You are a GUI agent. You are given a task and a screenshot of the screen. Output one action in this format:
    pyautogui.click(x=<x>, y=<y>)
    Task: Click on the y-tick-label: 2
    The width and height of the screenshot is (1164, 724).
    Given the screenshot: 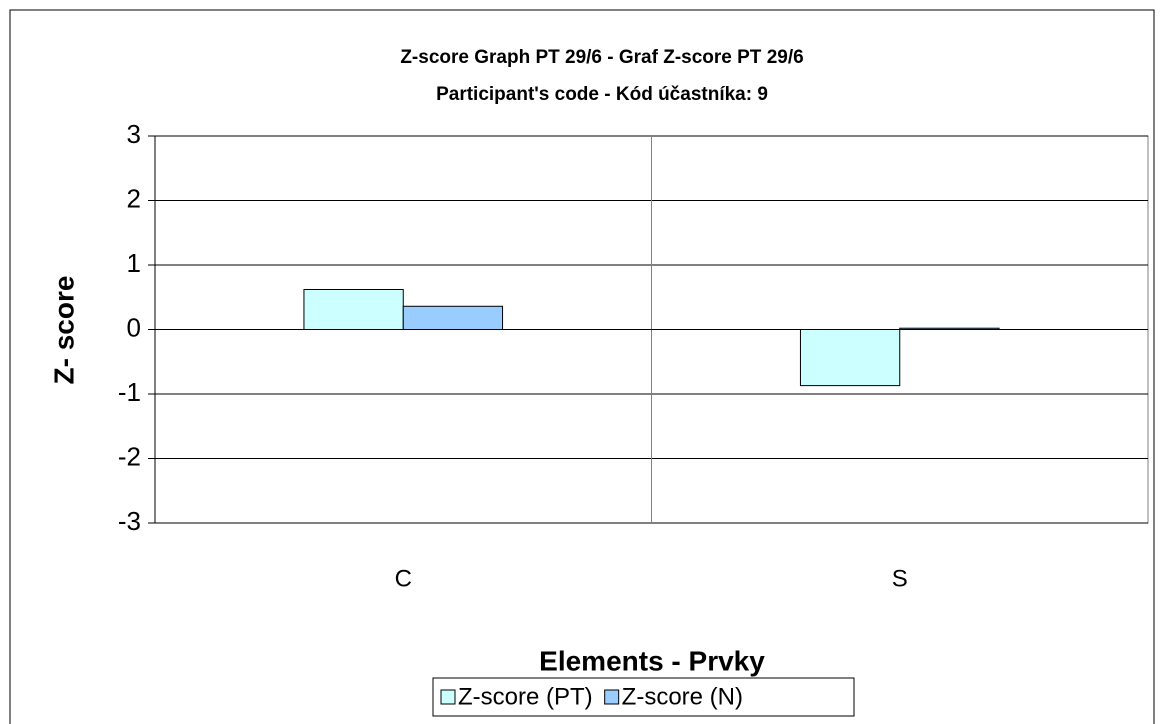 What is the action you would take?
    pyautogui.click(x=134, y=198)
    